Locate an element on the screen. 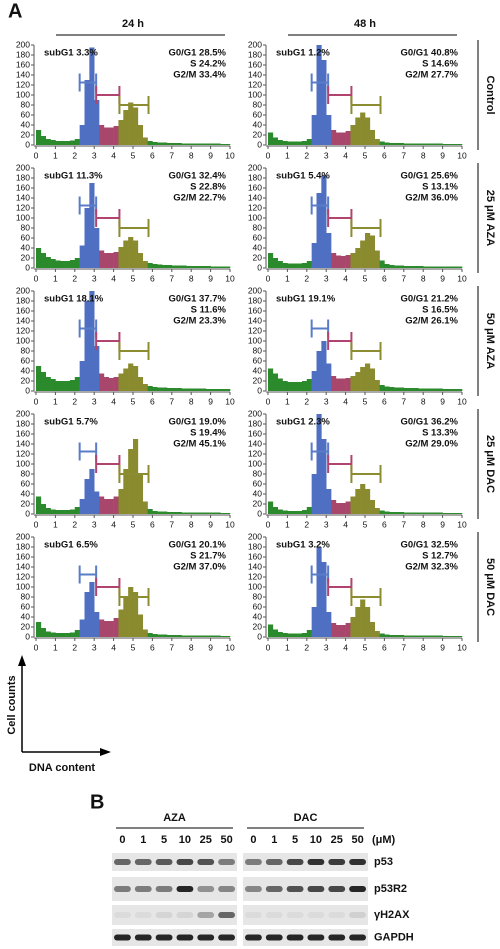 Image resolution: width=500 pixels, height=949 pixels. dose-label: 5 is located at coordinates (164, 840).